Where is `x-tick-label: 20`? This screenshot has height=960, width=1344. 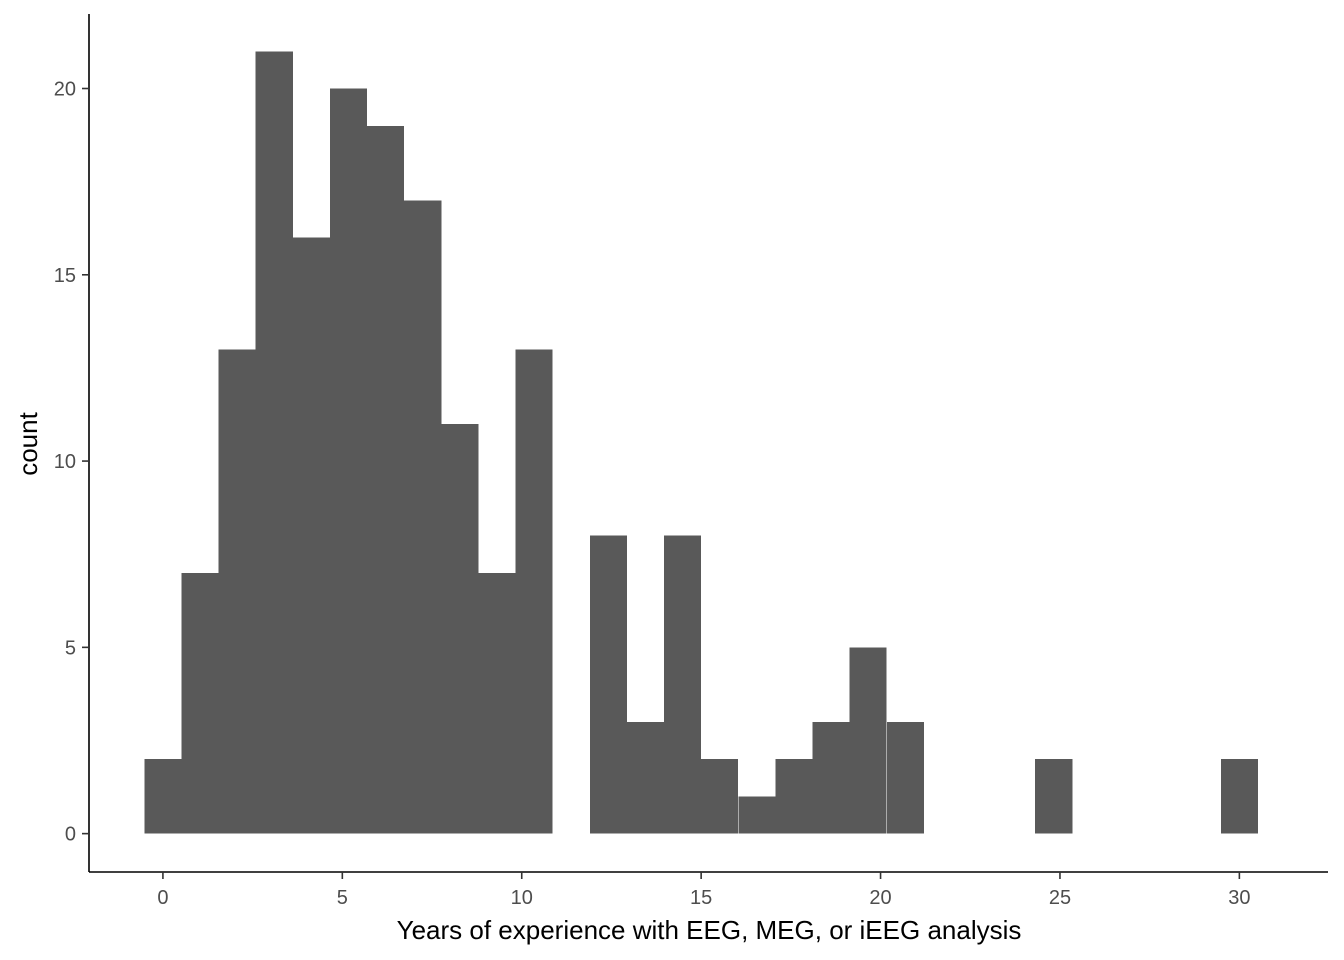
x-tick-label: 20 is located at coordinates (880, 898).